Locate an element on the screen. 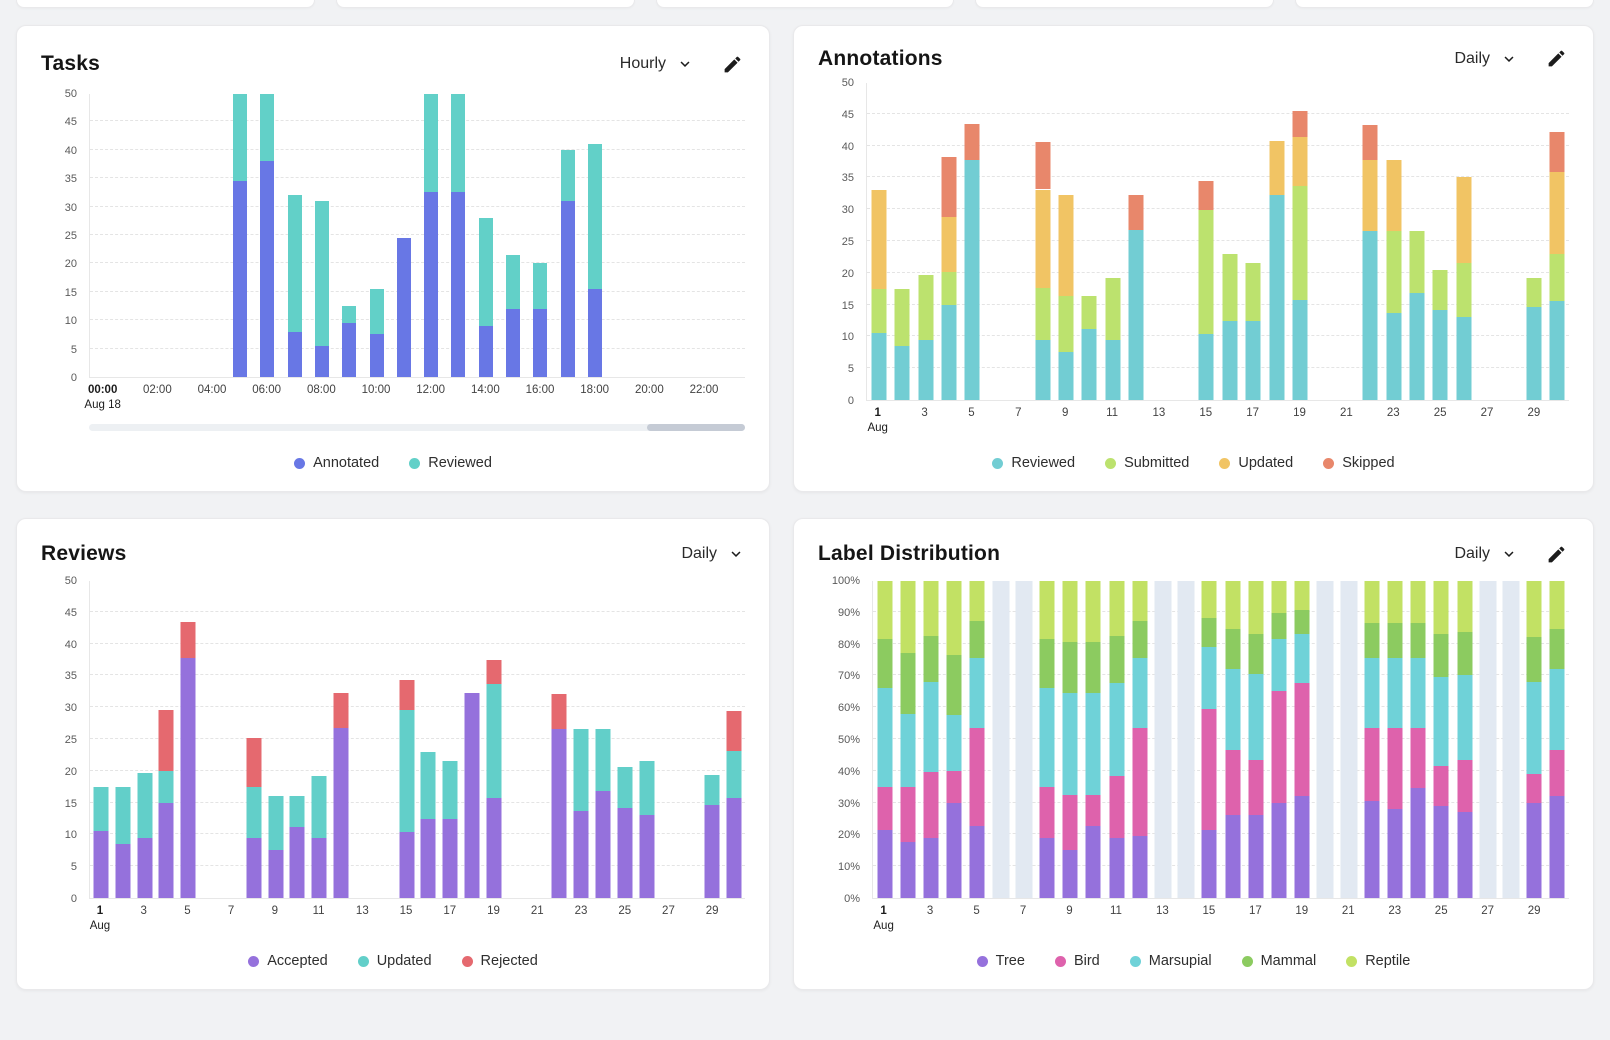  chart-scrollbar-track is located at coordinates (417, 427).